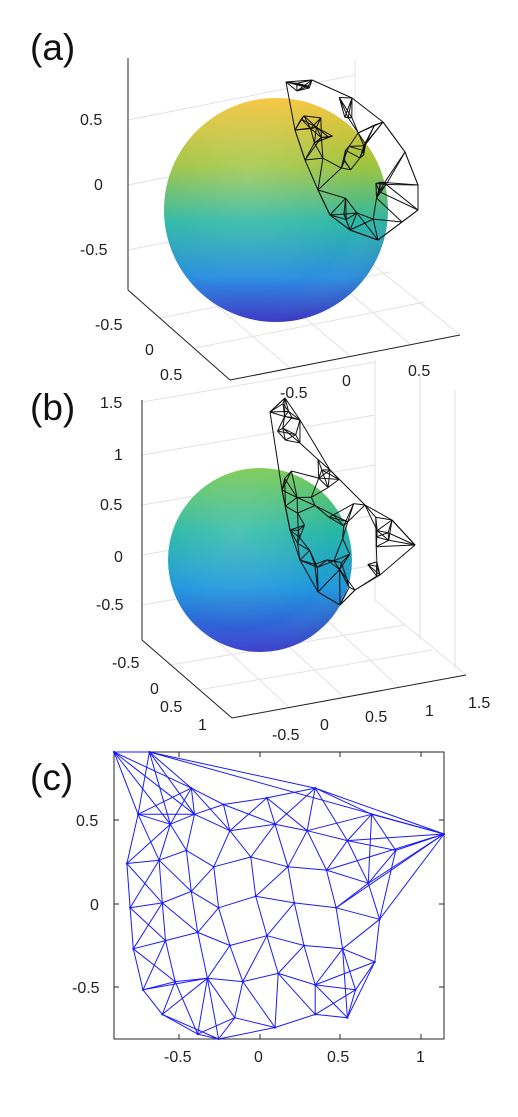  What do you see at coordinates (87, 821) in the screenshot?
I see `panel-c-y-tick: 0.5` at bounding box center [87, 821].